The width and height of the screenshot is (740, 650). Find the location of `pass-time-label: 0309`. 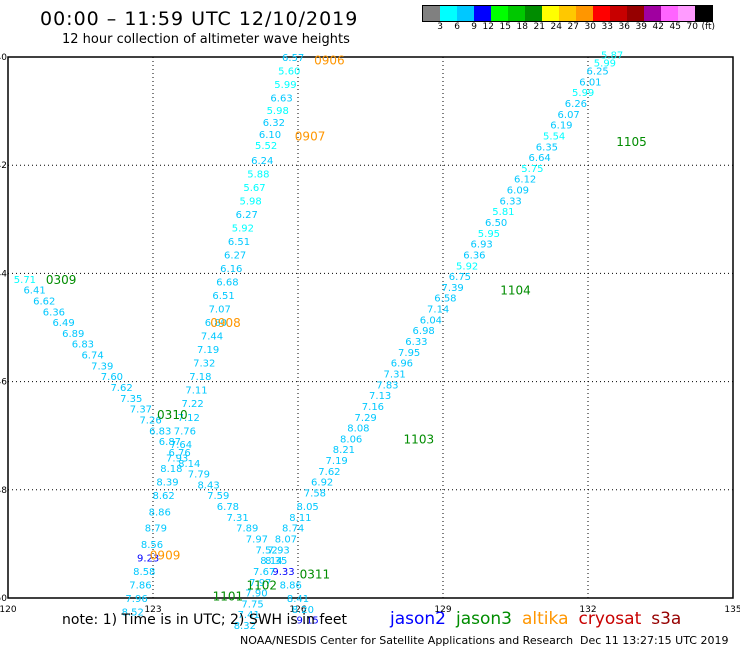

pass-time-label: 0309 is located at coordinates (61, 280).